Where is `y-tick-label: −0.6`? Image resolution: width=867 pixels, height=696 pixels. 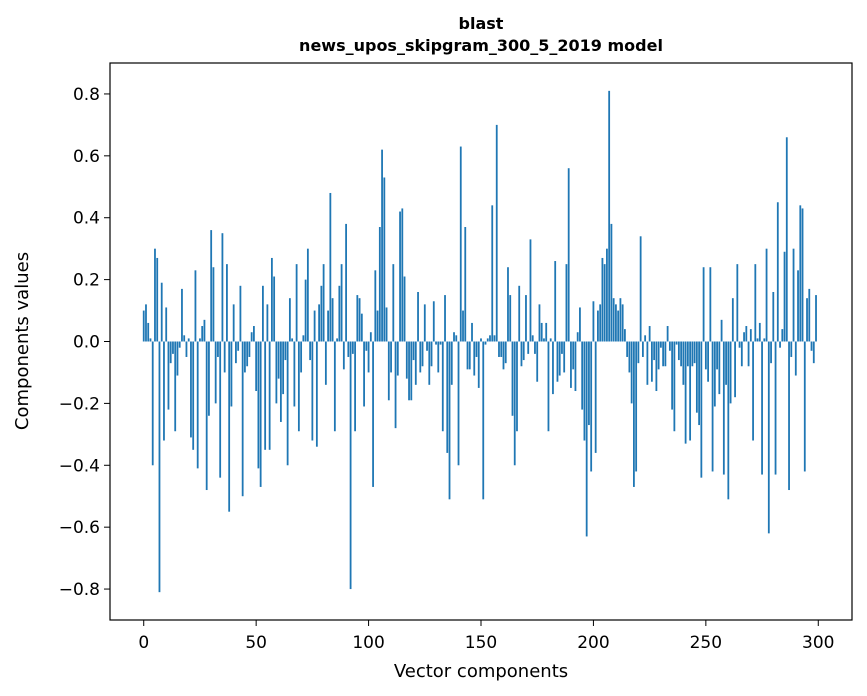 y-tick-label: −0.6 is located at coordinates (79, 528).